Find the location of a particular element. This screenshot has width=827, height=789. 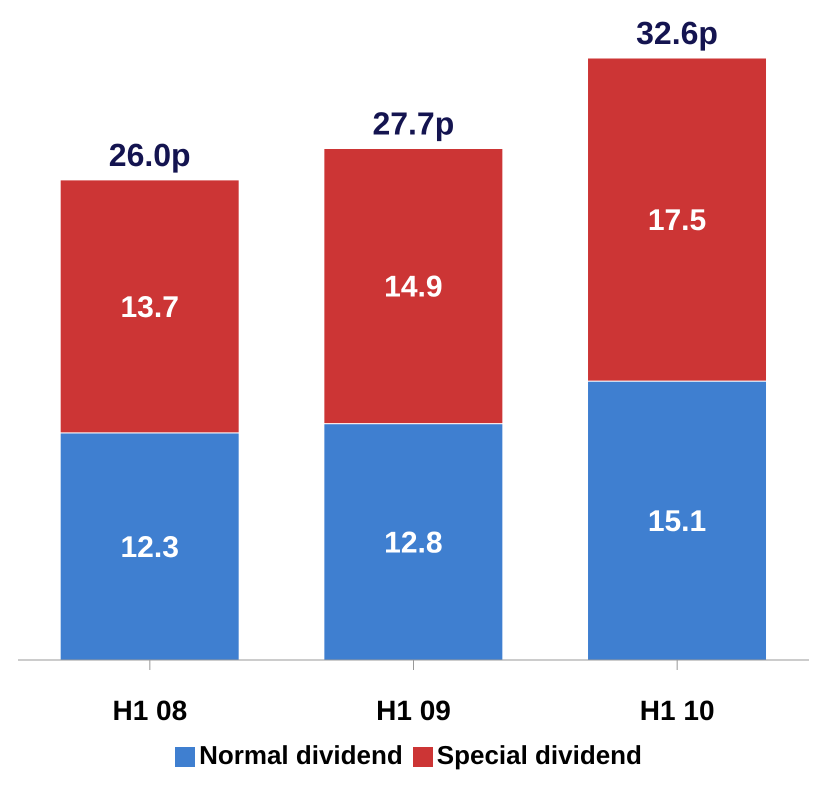

total-label: 26.0p is located at coordinates (149, 154).